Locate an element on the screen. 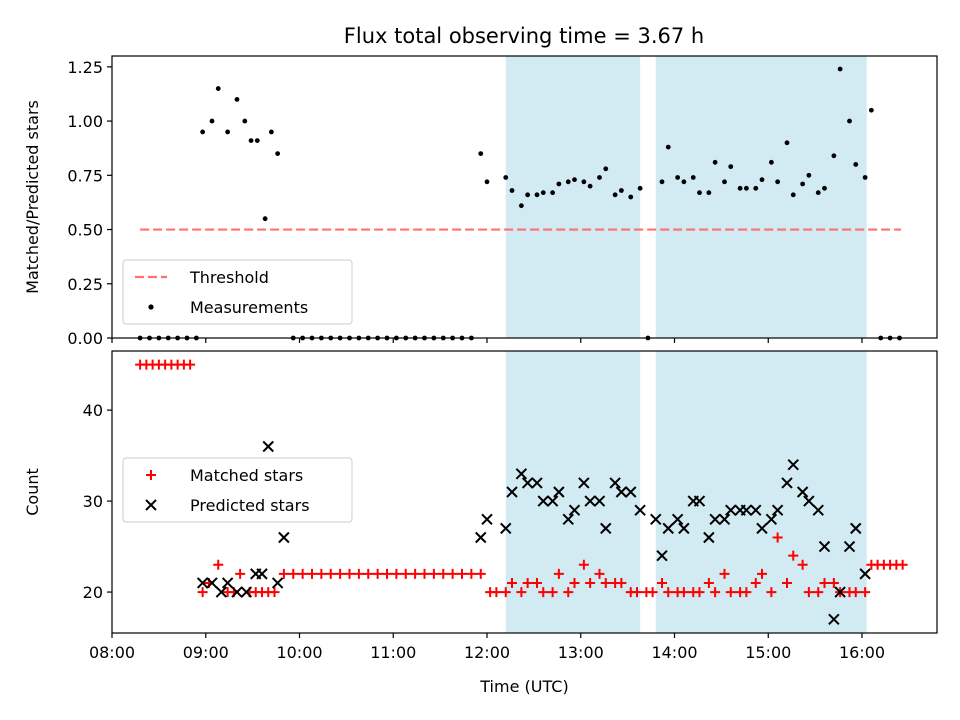  x-tick-label: 10:00 is located at coordinates (299, 652).